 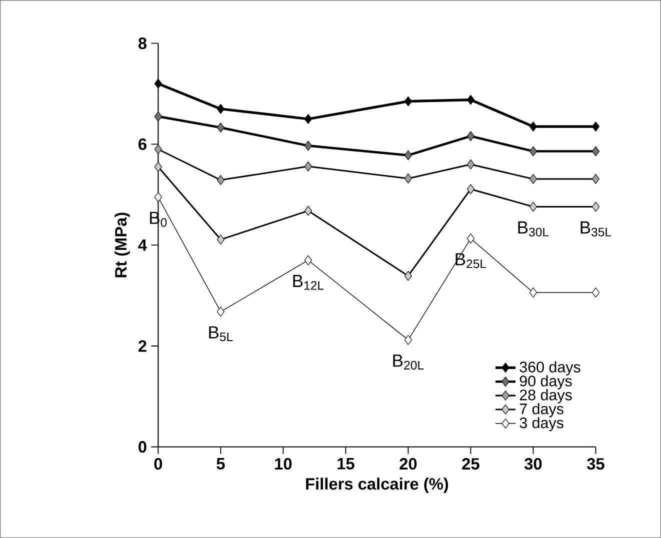 What do you see at coordinates (533, 228) in the screenshot?
I see `annotation: B$_{30L}$` at bounding box center [533, 228].